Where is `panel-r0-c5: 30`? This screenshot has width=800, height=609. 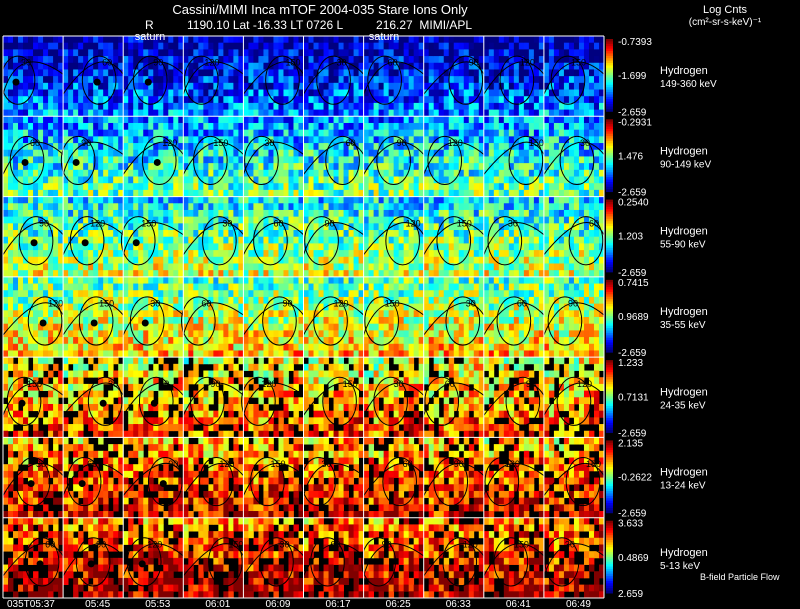
panel-r0-c5: 30 is located at coordinates (333, 76).